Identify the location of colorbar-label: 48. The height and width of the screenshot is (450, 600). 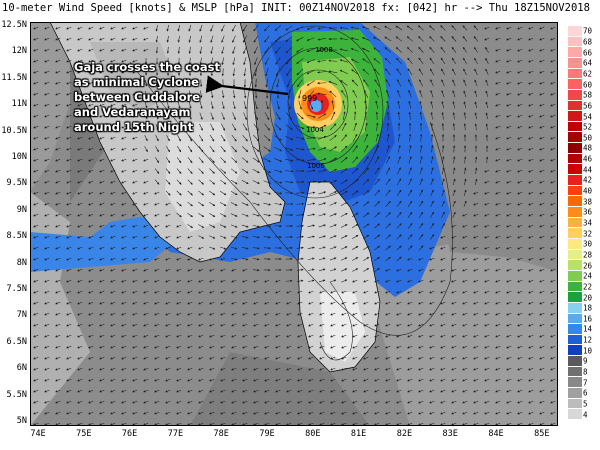
(588, 148).